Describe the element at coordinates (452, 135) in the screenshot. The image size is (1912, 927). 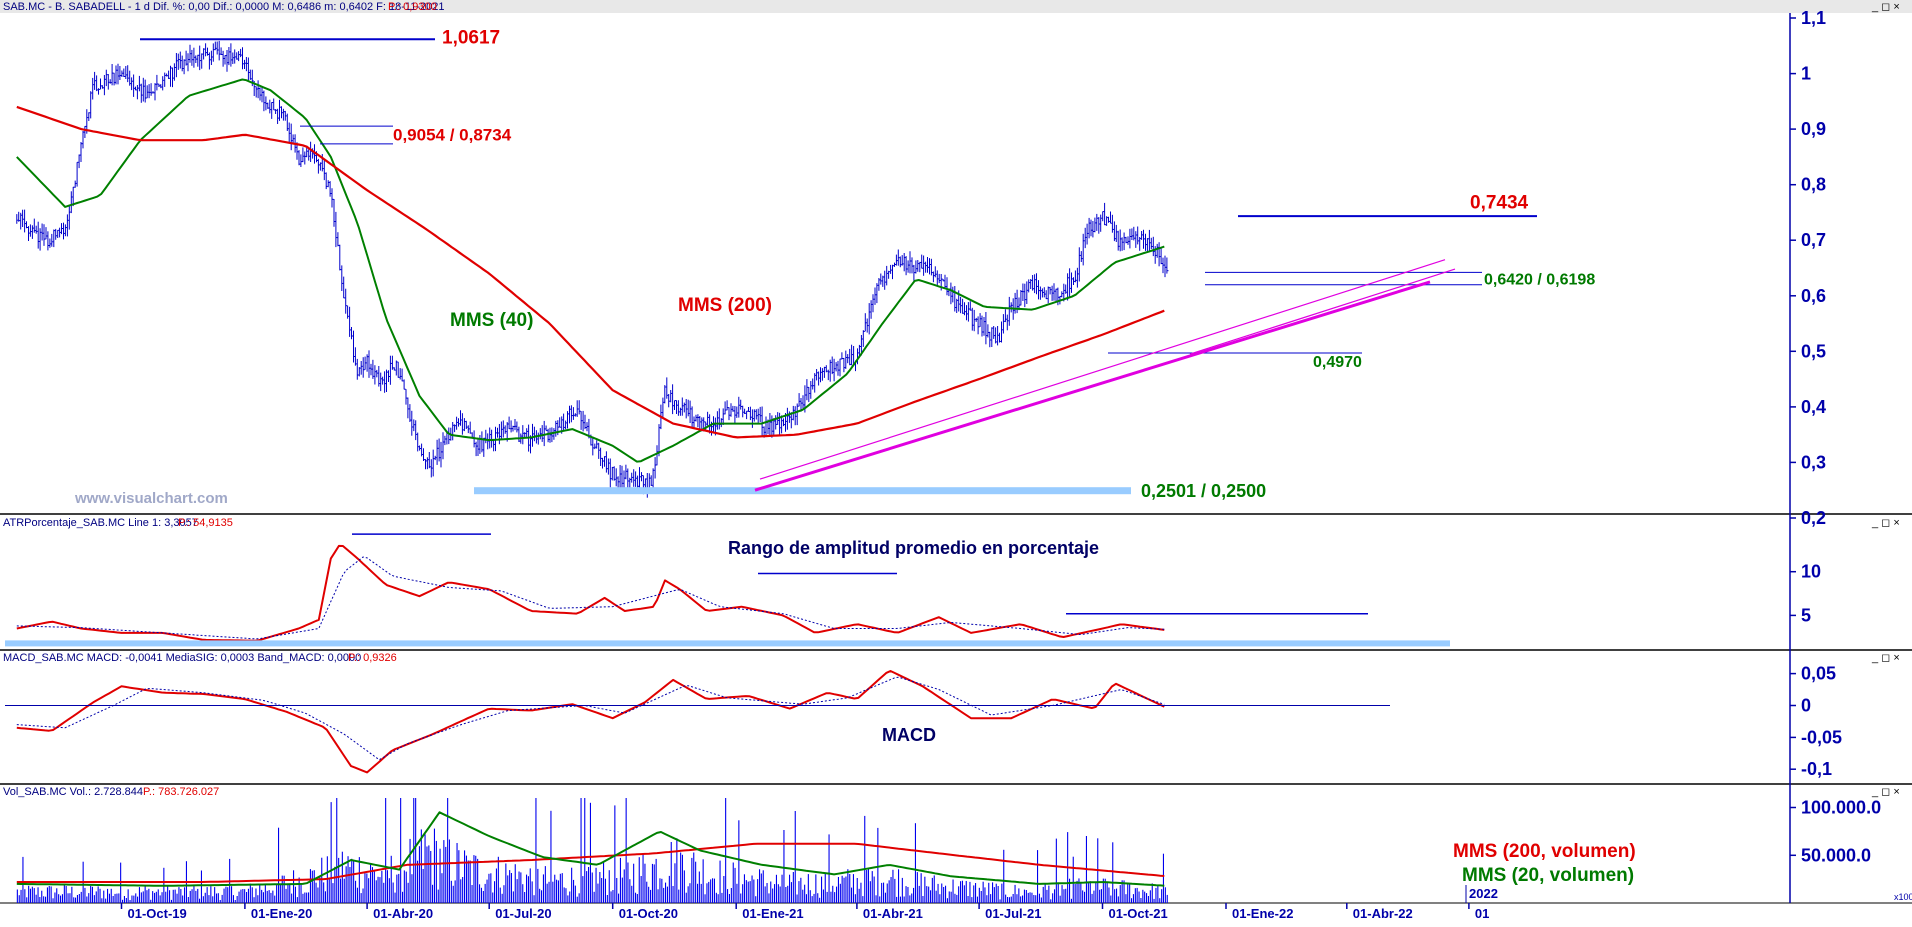
I see `level-label-0-9054: 0,9054 / 0,8734` at that location.